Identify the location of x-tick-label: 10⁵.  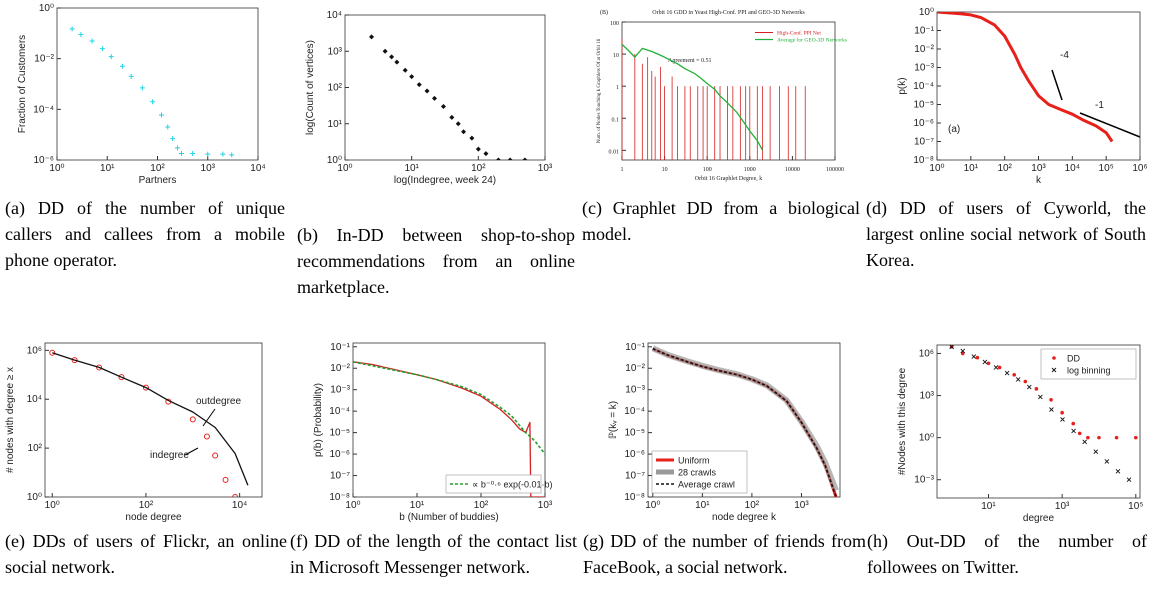
(1106, 168).